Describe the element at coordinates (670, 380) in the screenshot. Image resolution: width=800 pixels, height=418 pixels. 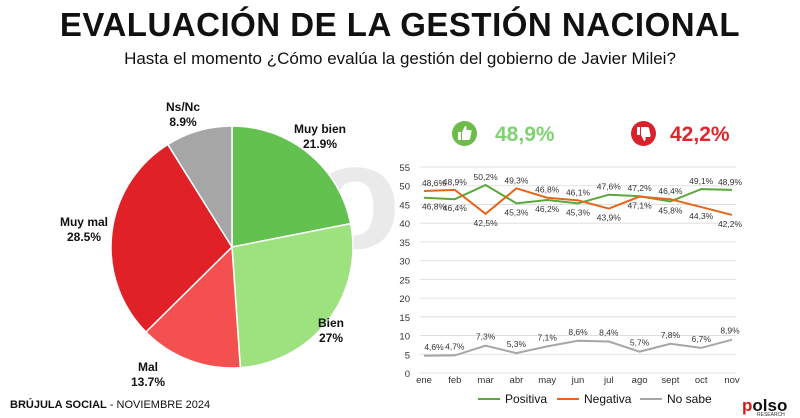
I see `x-tick-label: sept` at that location.